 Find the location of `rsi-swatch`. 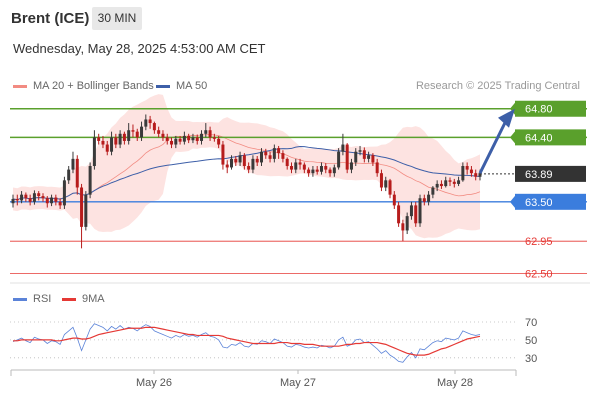

rsi-swatch is located at coordinates (20, 299).